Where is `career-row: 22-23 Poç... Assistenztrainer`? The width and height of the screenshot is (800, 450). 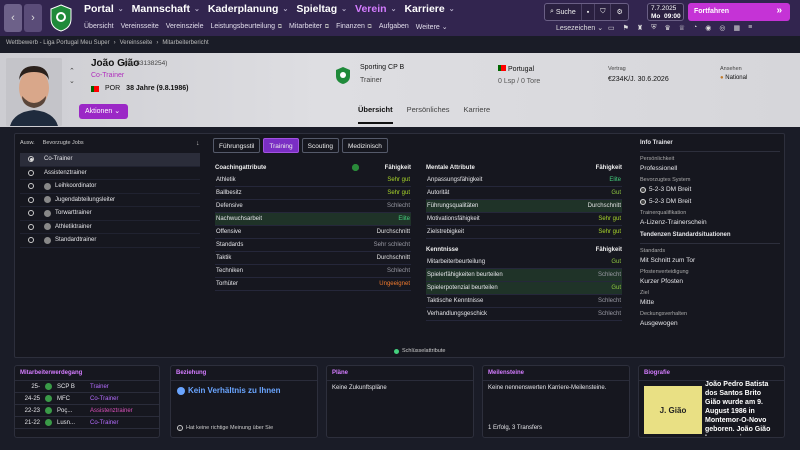 career-row: 22-23 Poç... Assistenztrainer is located at coordinates (87, 411).